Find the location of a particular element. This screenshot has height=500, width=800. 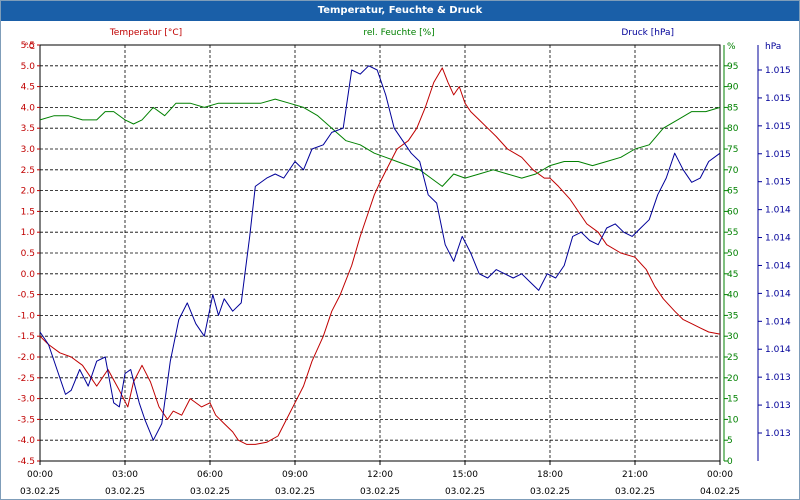

humidity-tick-label: 55 is located at coordinates (732, 233).